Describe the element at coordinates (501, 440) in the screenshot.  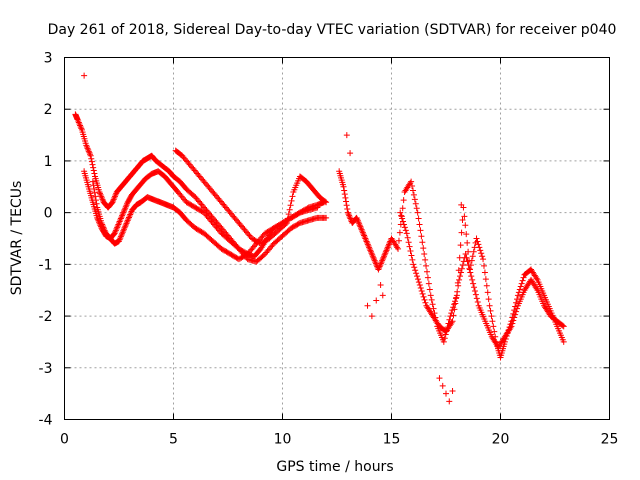
I see `x-tick-label: 20` at that location.